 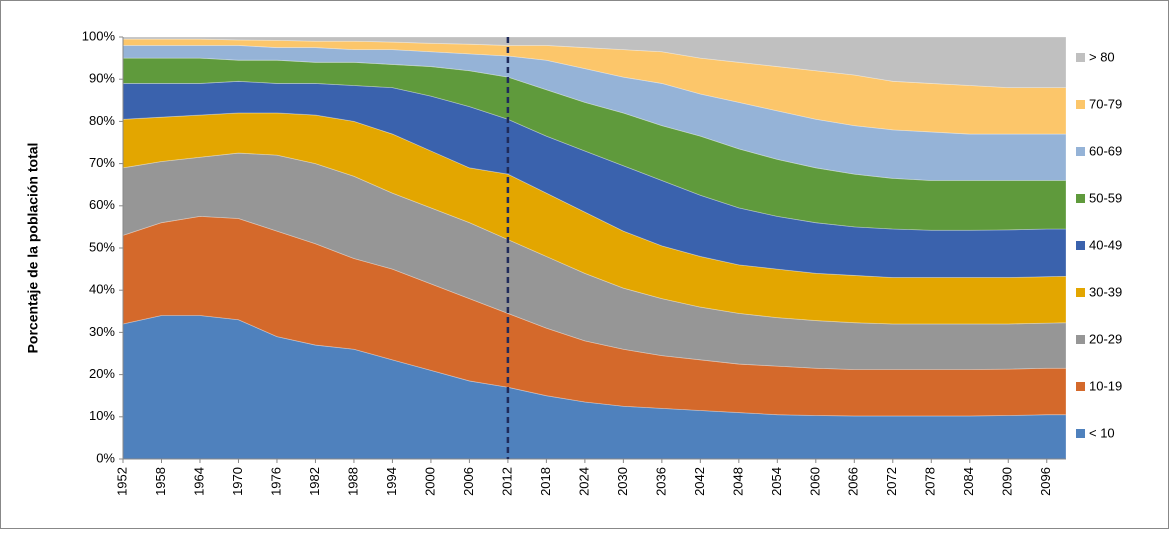 What do you see at coordinates (275, 481) in the screenshot?
I see `x-tick-label: 1976` at bounding box center [275, 481].